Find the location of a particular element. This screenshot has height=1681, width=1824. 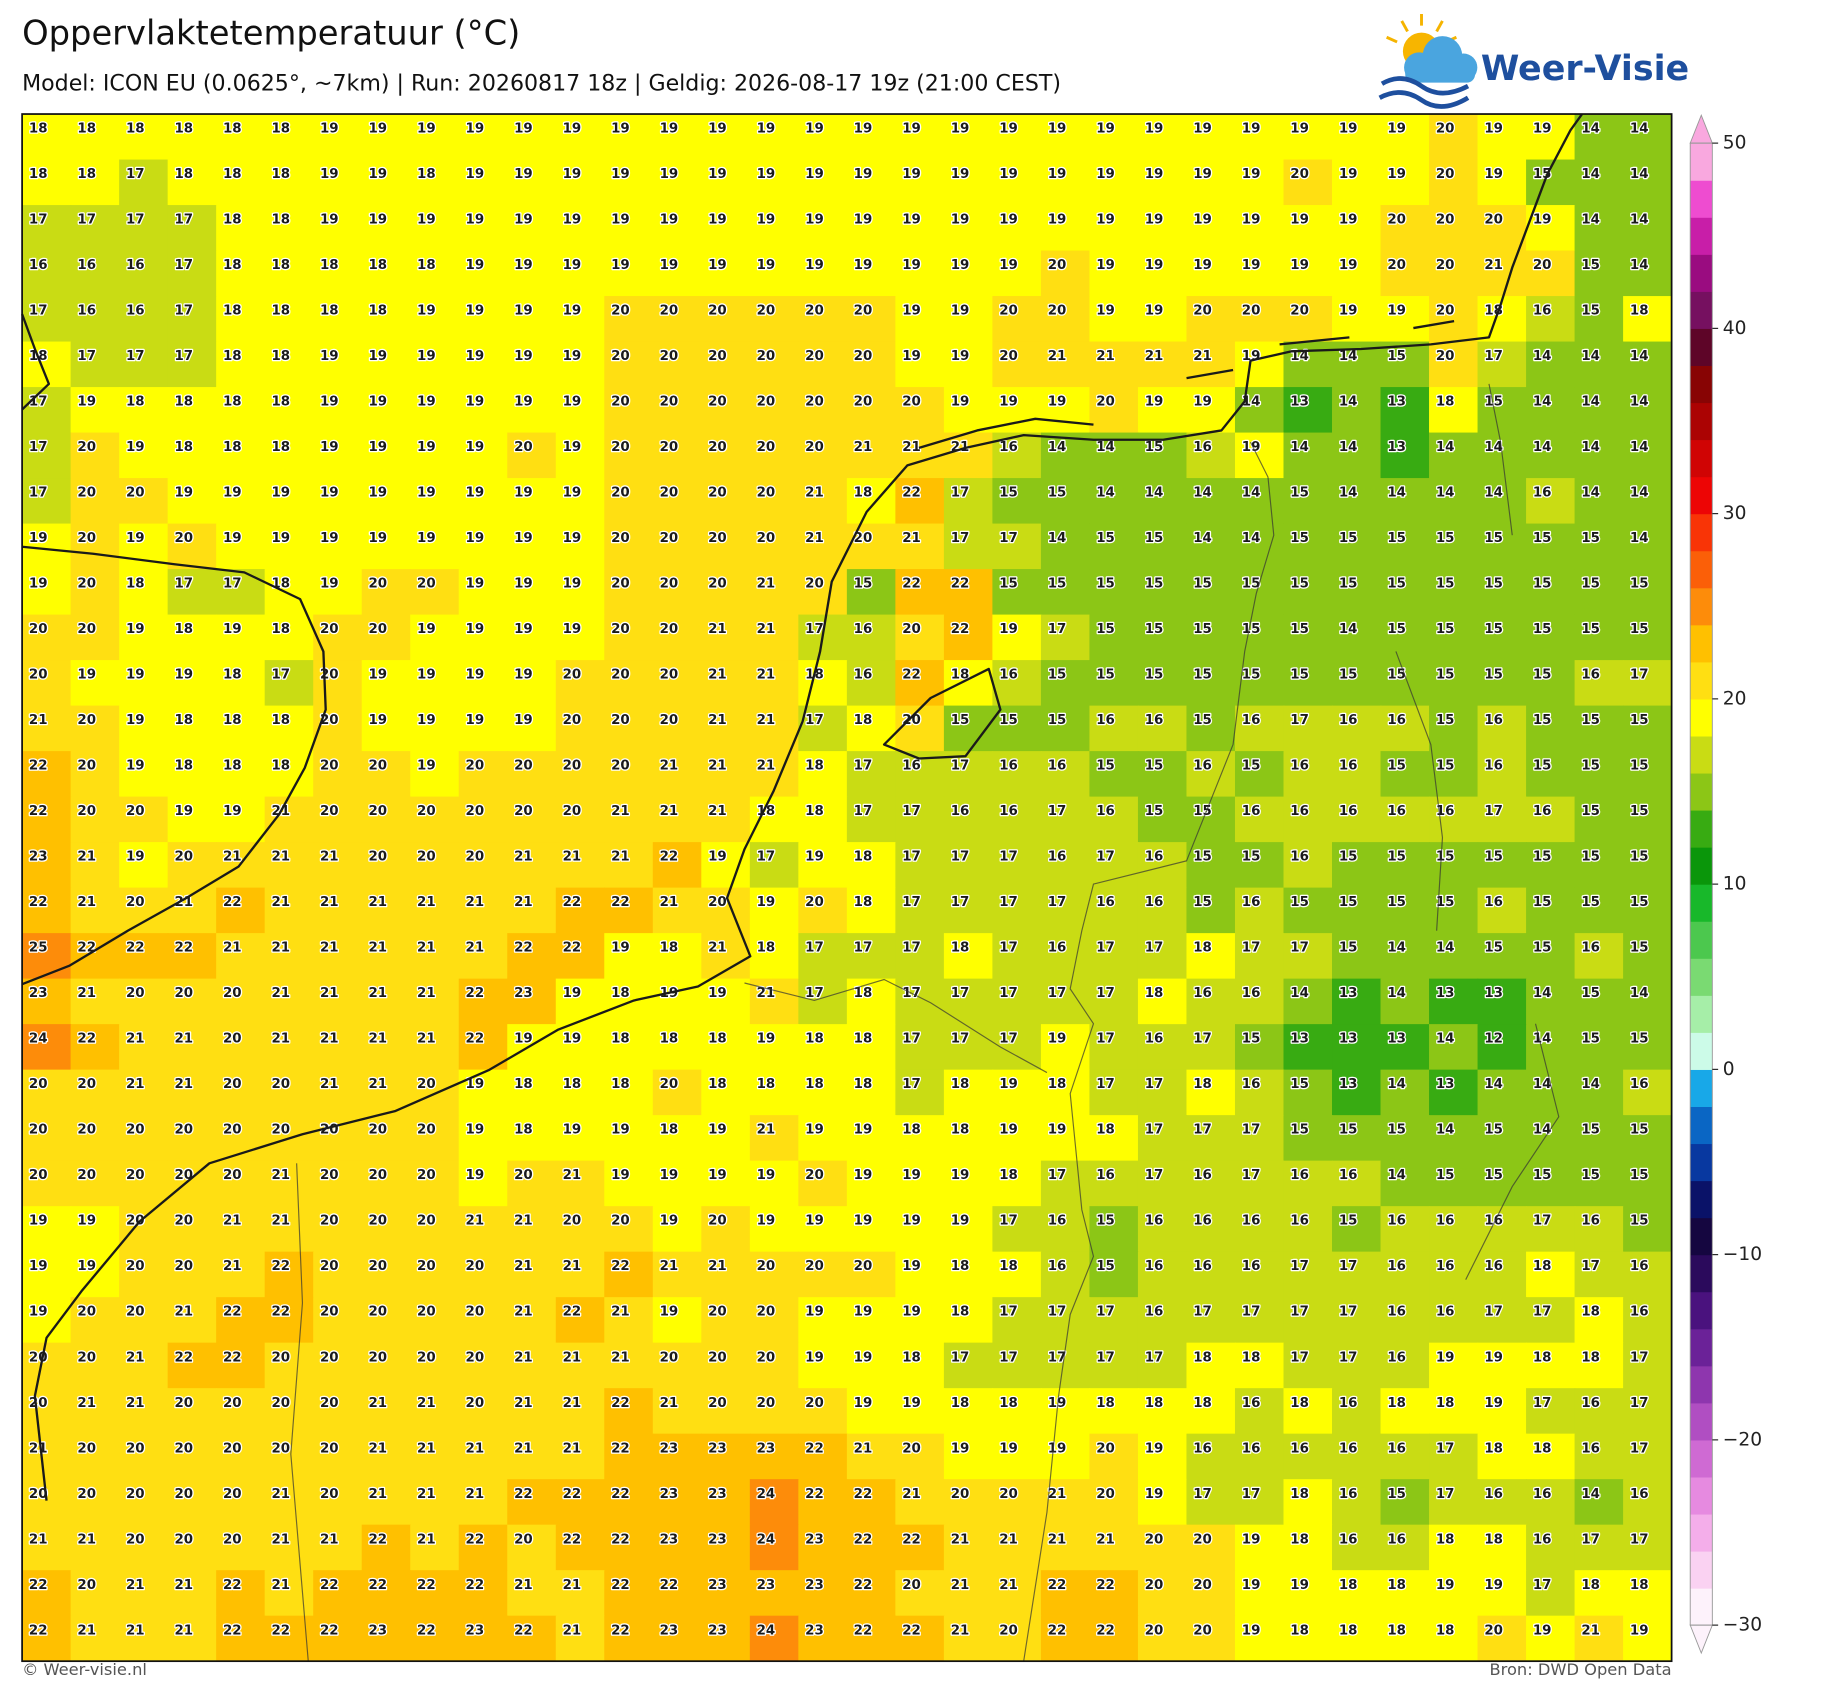

colorbar-band is located at coordinates (1701, 1421).